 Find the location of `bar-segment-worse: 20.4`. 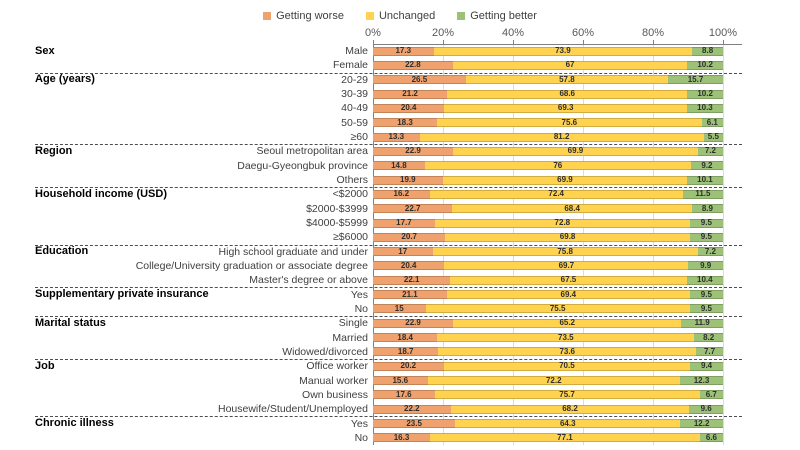

bar-segment-worse: 20.4 is located at coordinates (409, 108).